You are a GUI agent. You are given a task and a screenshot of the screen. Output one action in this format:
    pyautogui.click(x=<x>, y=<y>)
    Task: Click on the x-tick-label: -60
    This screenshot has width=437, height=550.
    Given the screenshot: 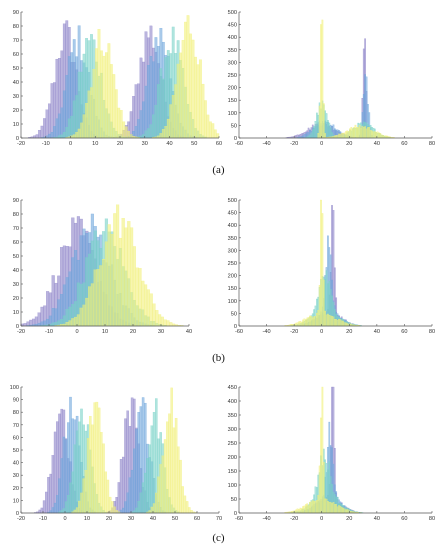 What is the action you would take?
    pyautogui.click(x=239, y=519)
    